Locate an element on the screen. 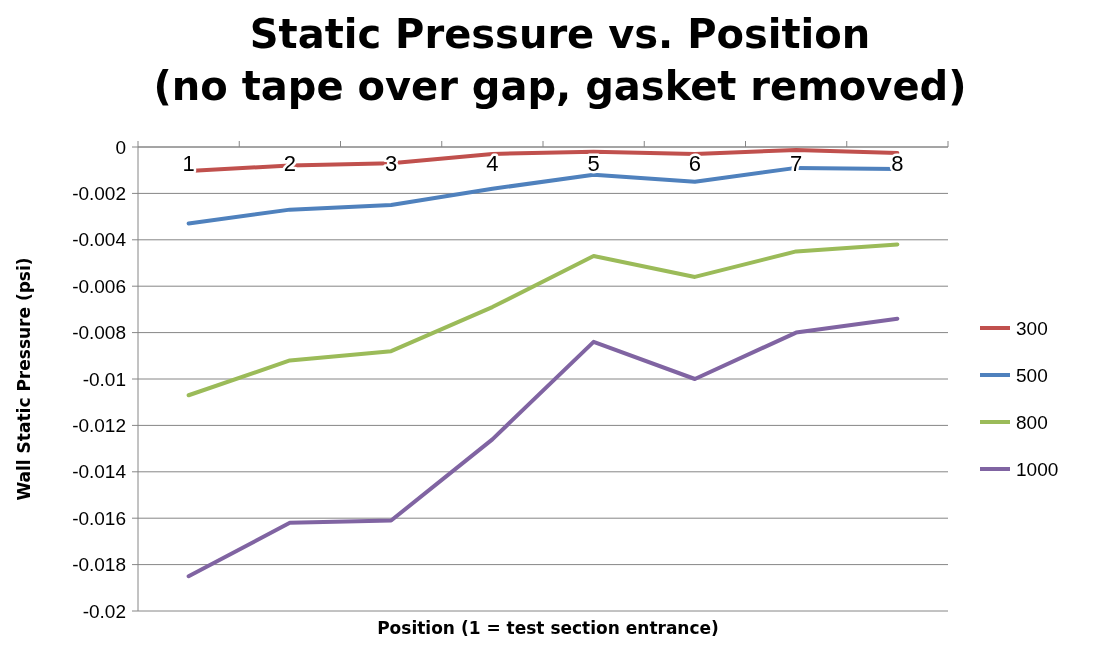 This screenshot has height=647, width=1103. y-tick-label: -0.02 is located at coordinates (104, 611).